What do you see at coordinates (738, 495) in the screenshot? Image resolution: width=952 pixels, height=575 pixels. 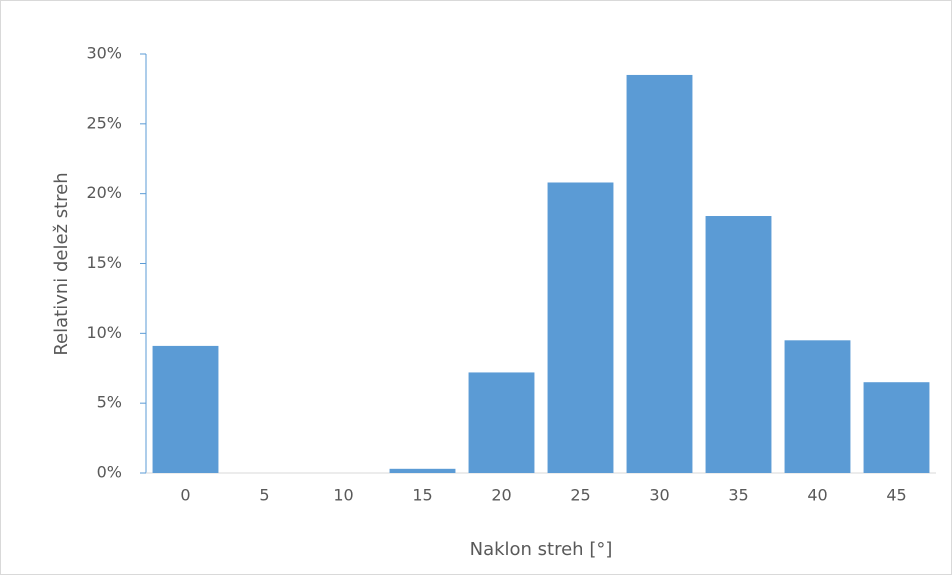 I see `x-tick-label: 35` at bounding box center [738, 495].